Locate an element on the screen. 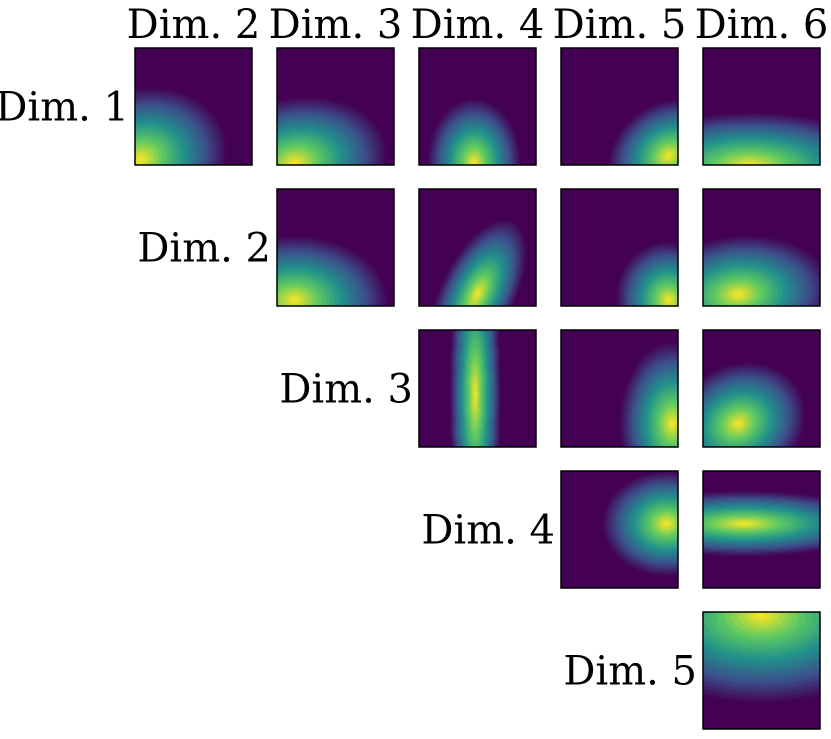  panel-dim5-dim6 is located at coordinates (761, 670).